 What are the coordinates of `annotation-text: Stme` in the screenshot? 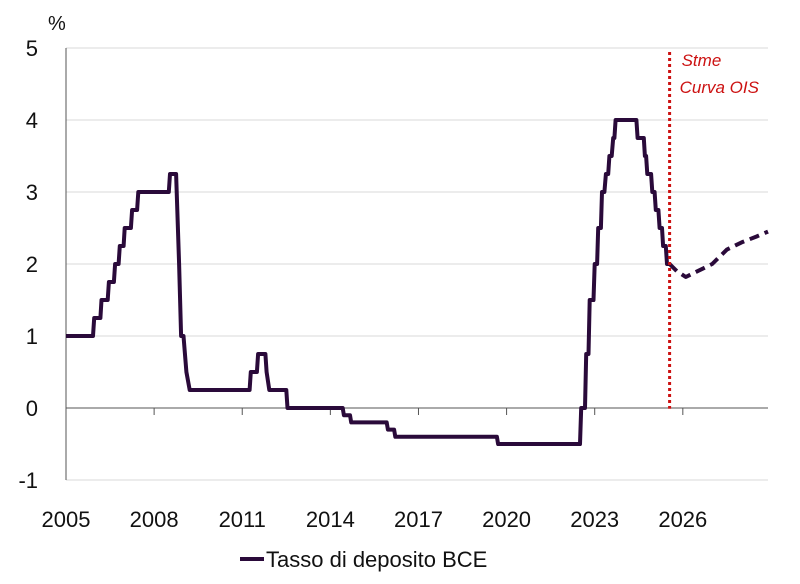 It's located at (702, 60).